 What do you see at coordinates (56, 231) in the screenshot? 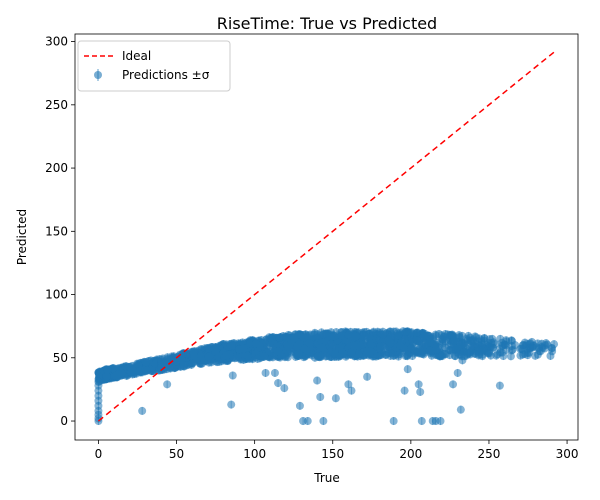
I see `y-tick-label: 150` at bounding box center [56, 231].